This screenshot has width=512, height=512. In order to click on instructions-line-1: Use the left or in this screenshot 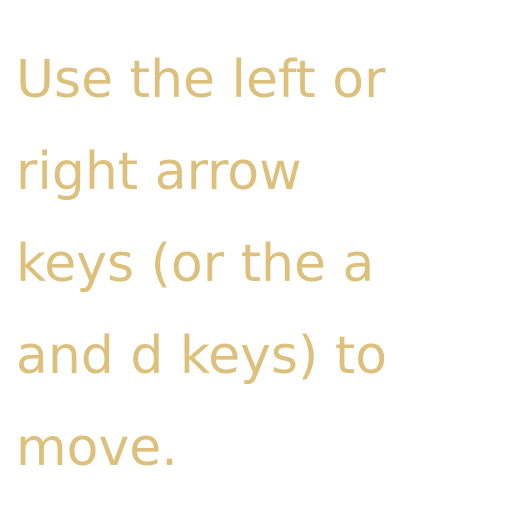, I will do `click(201, 80)`.